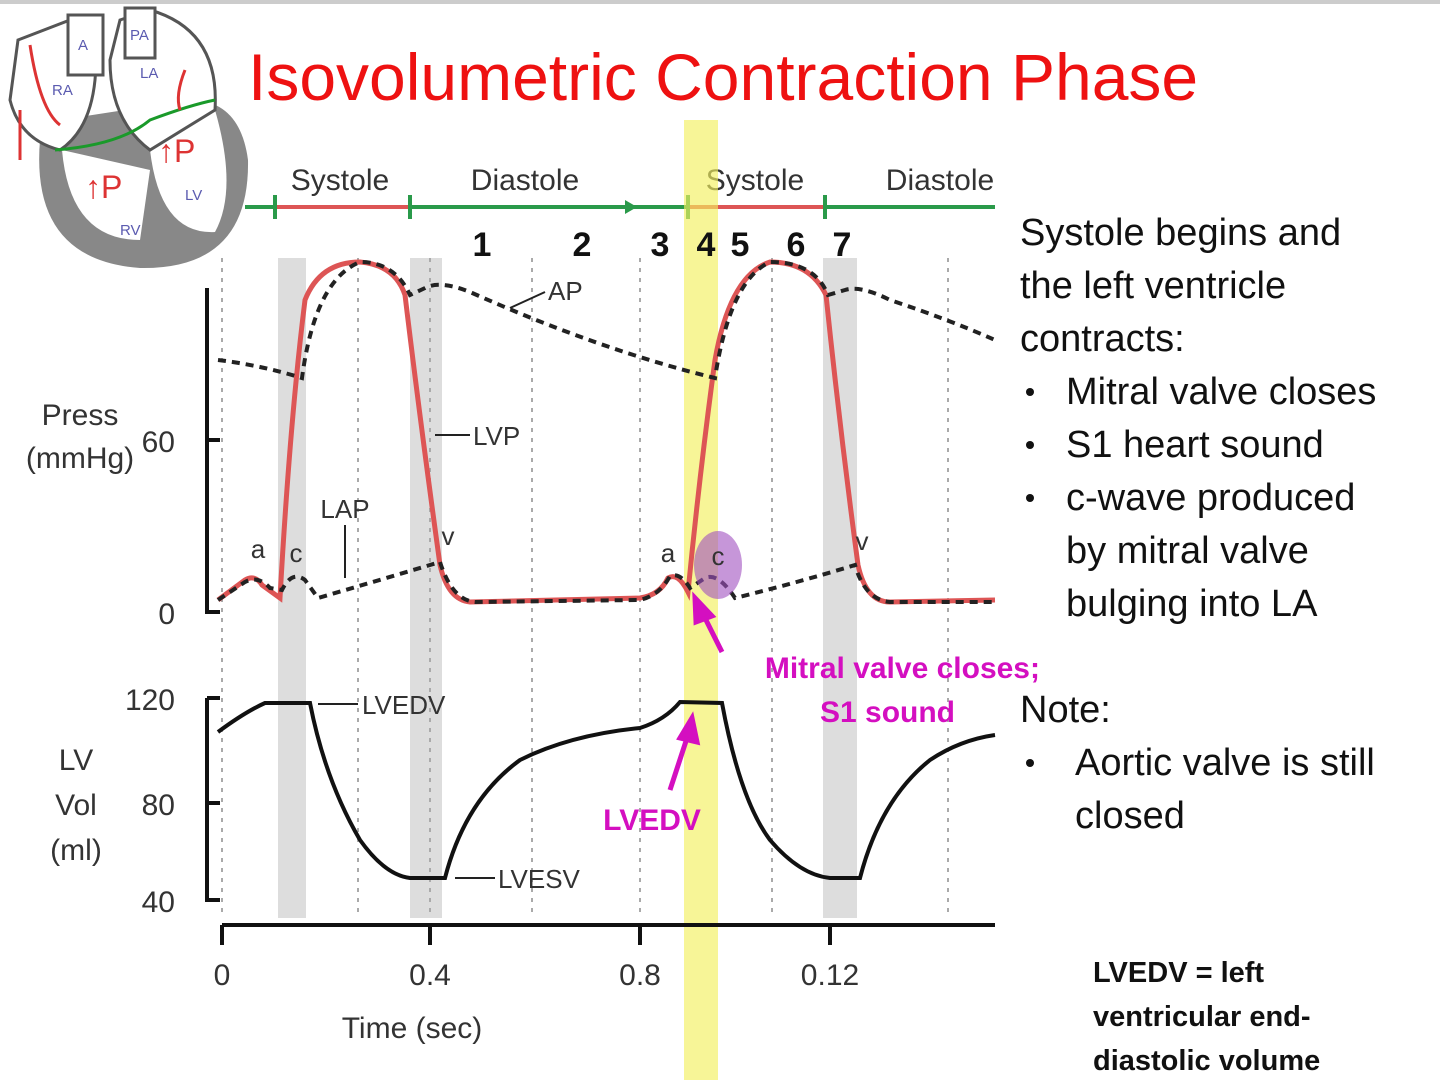  What do you see at coordinates (706, 245) in the screenshot?
I see `phase-number: 4` at bounding box center [706, 245].